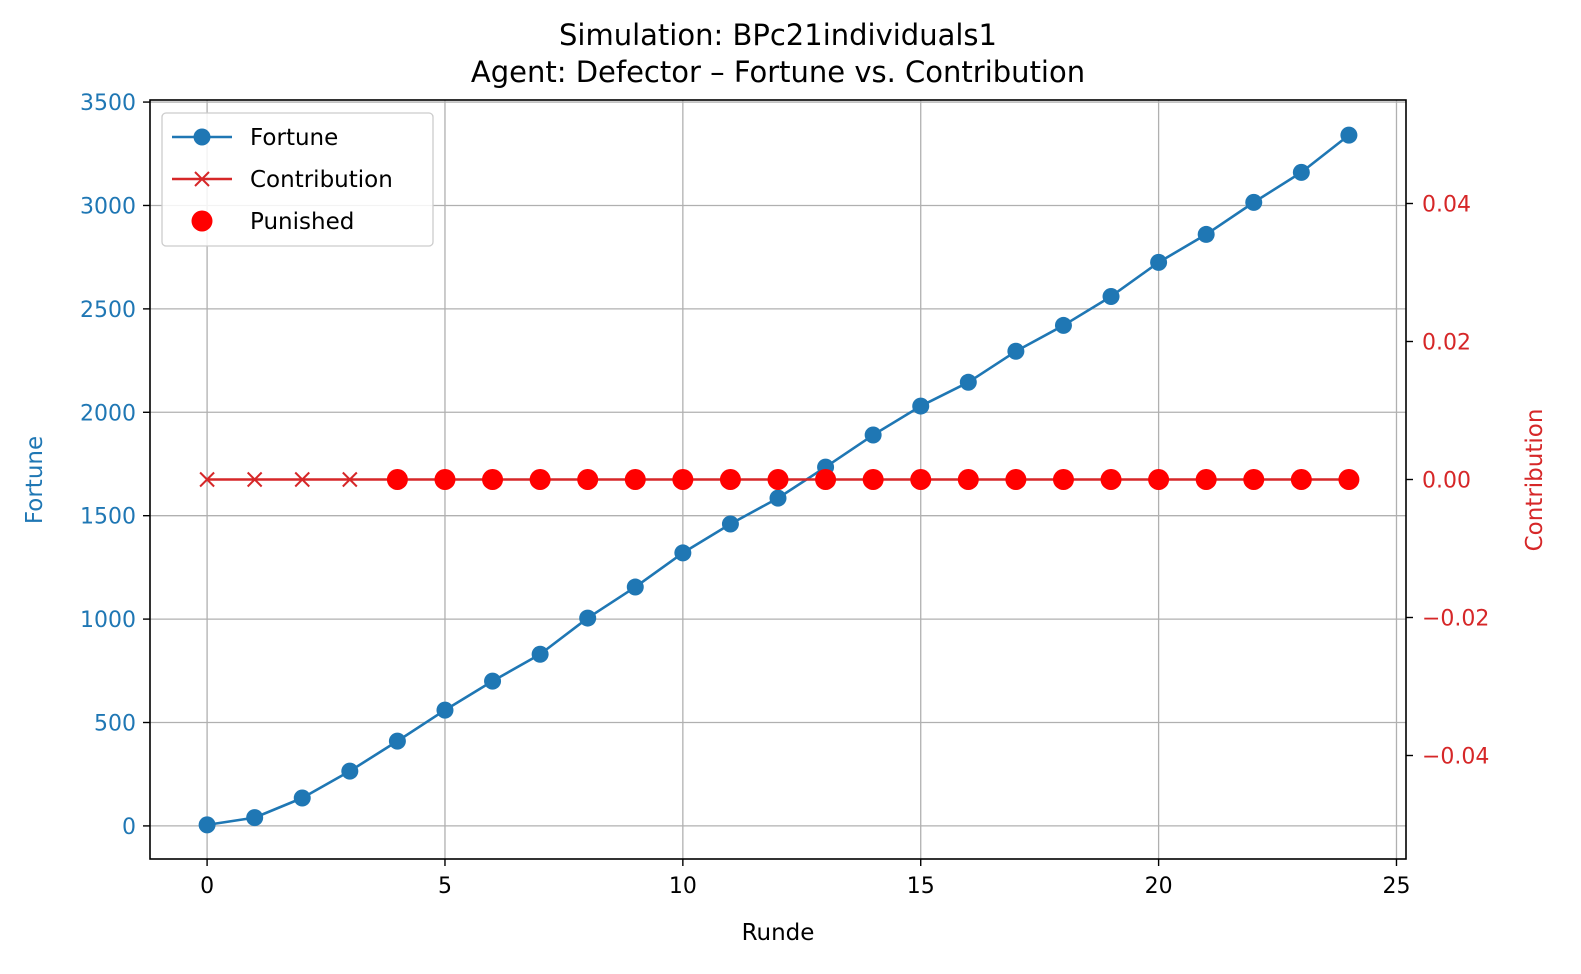 This screenshot has width=1581, height=974. I want to click on x-tick-label: 10, so click(683, 886).